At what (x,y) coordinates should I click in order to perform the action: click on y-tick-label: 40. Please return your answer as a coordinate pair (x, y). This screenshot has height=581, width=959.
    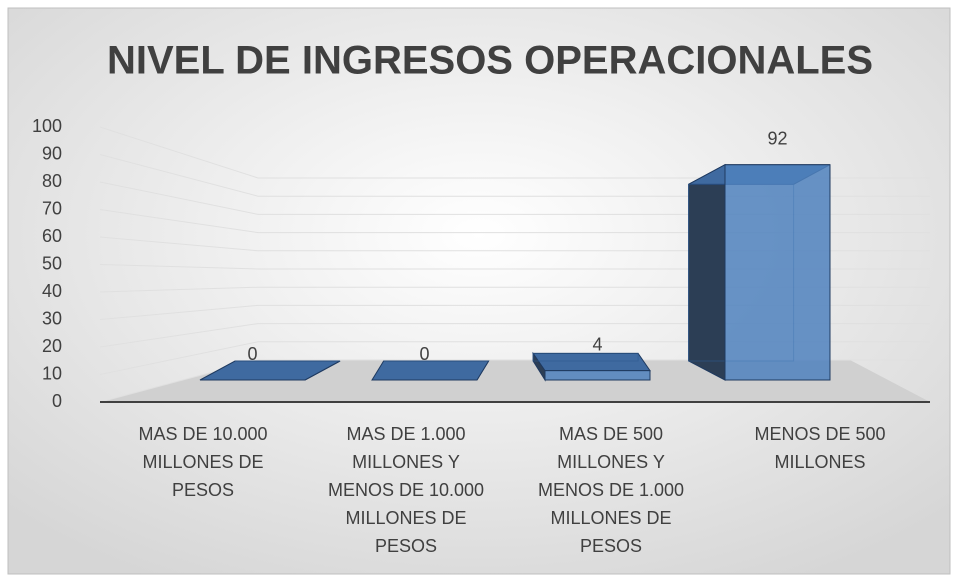
    Looking at the image, I should click on (52, 291).